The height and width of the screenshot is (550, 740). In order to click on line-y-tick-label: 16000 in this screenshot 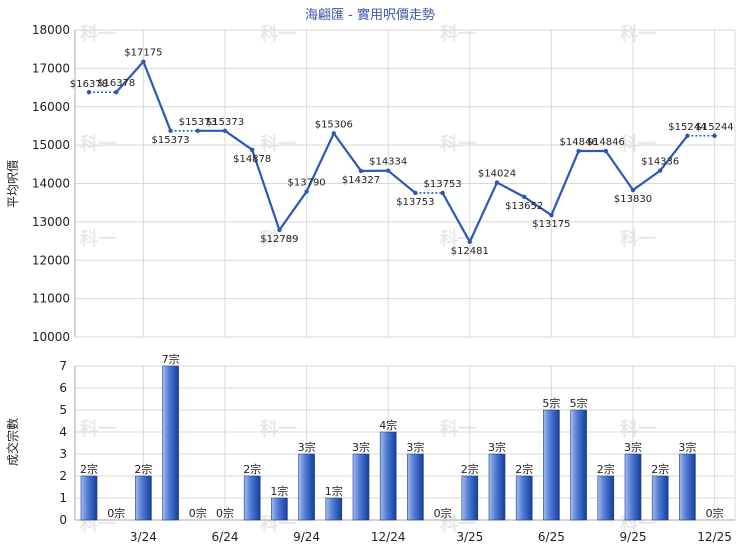, I will do `click(51, 107)`.